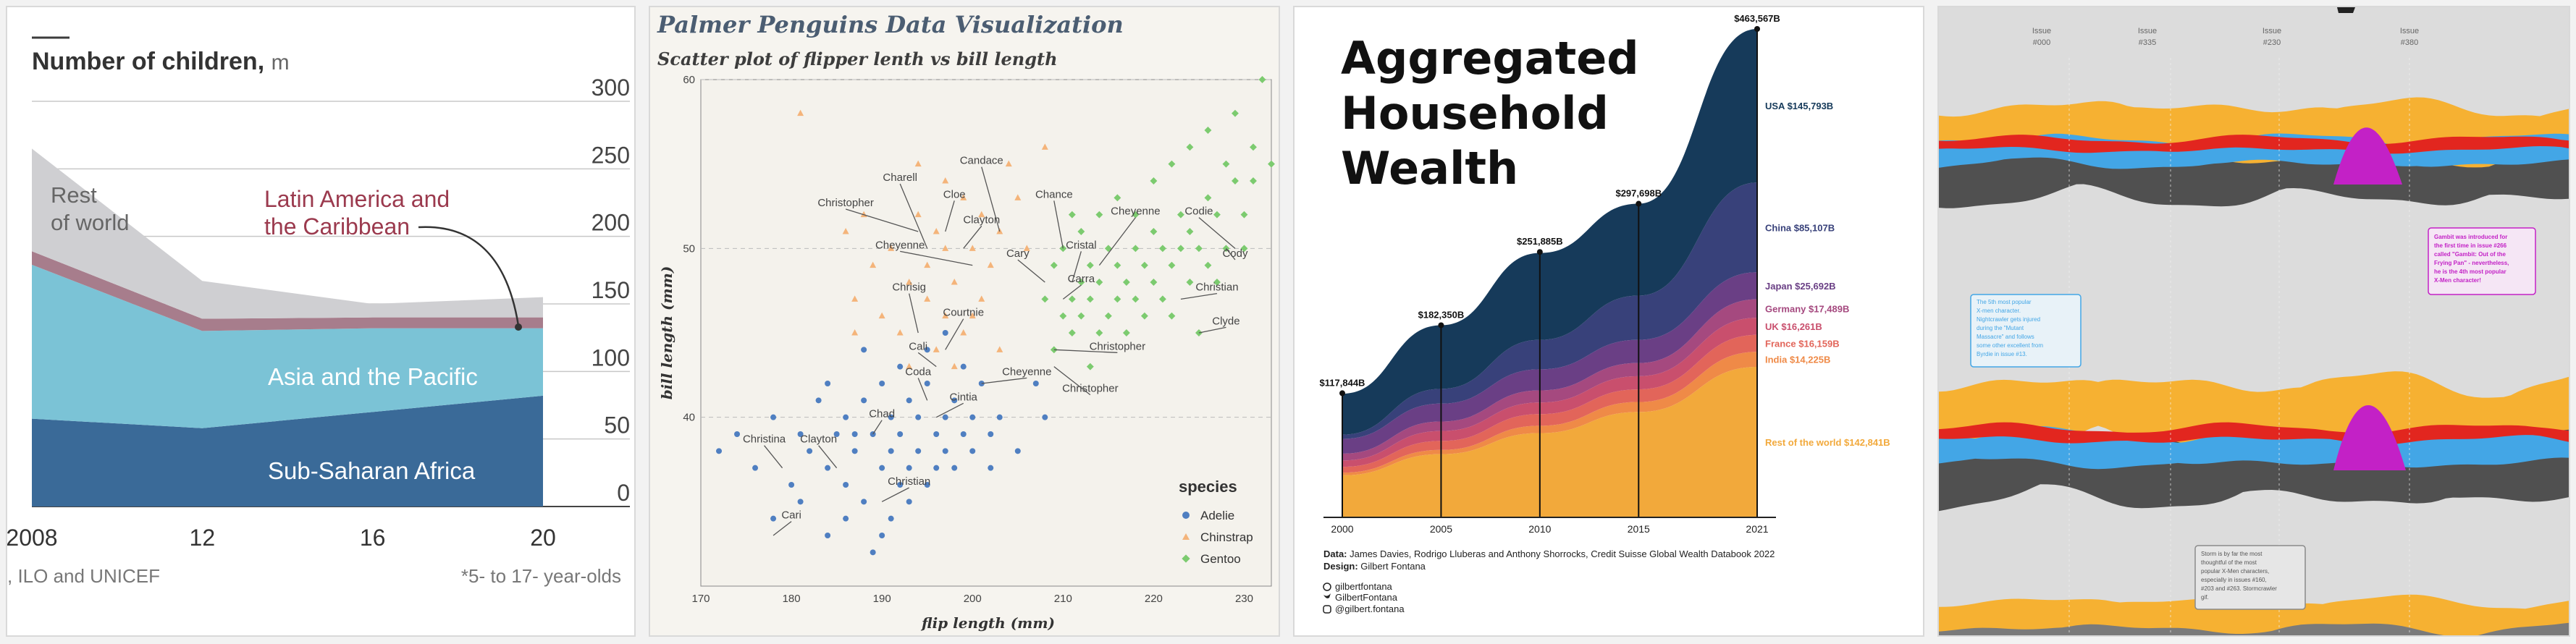  What do you see at coordinates (2041, 42) in the screenshot?
I see `issue-number: #000` at bounding box center [2041, 42].